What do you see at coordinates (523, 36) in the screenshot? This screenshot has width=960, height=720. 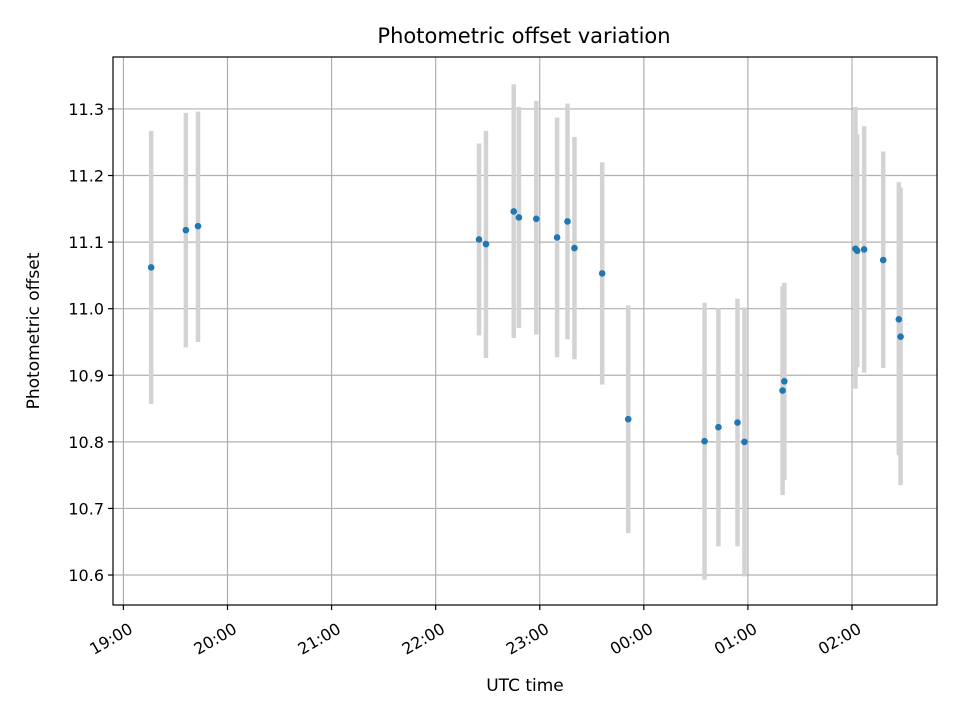 I see `chart-title: Photometric offset variation` at bounding box center [523, 36].